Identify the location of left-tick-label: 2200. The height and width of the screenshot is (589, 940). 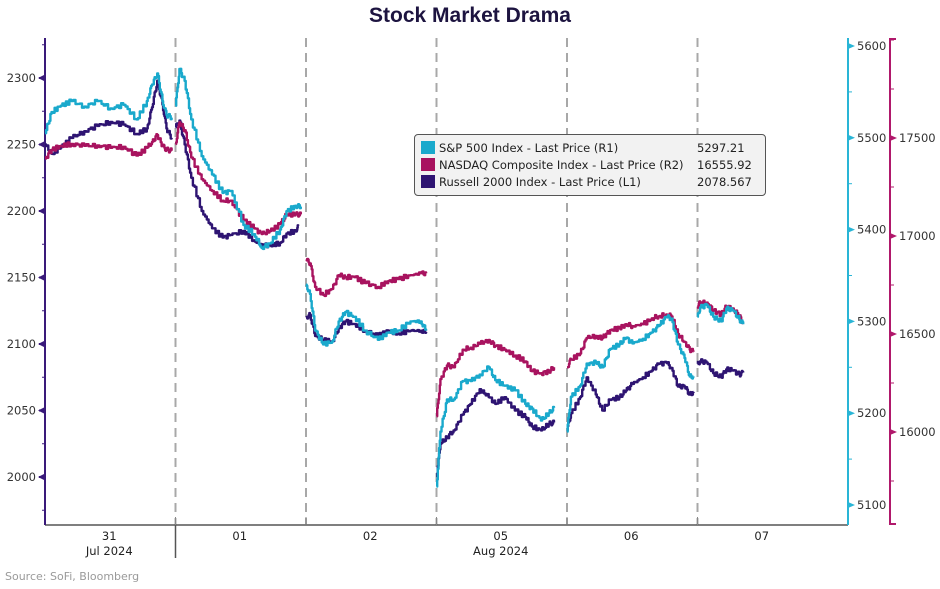
(21, 211).